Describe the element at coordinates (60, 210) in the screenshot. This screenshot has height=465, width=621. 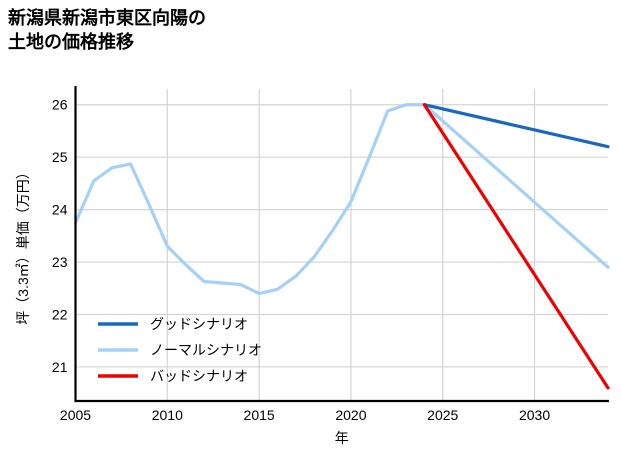
I see `y-tick-label: 24` at that location.